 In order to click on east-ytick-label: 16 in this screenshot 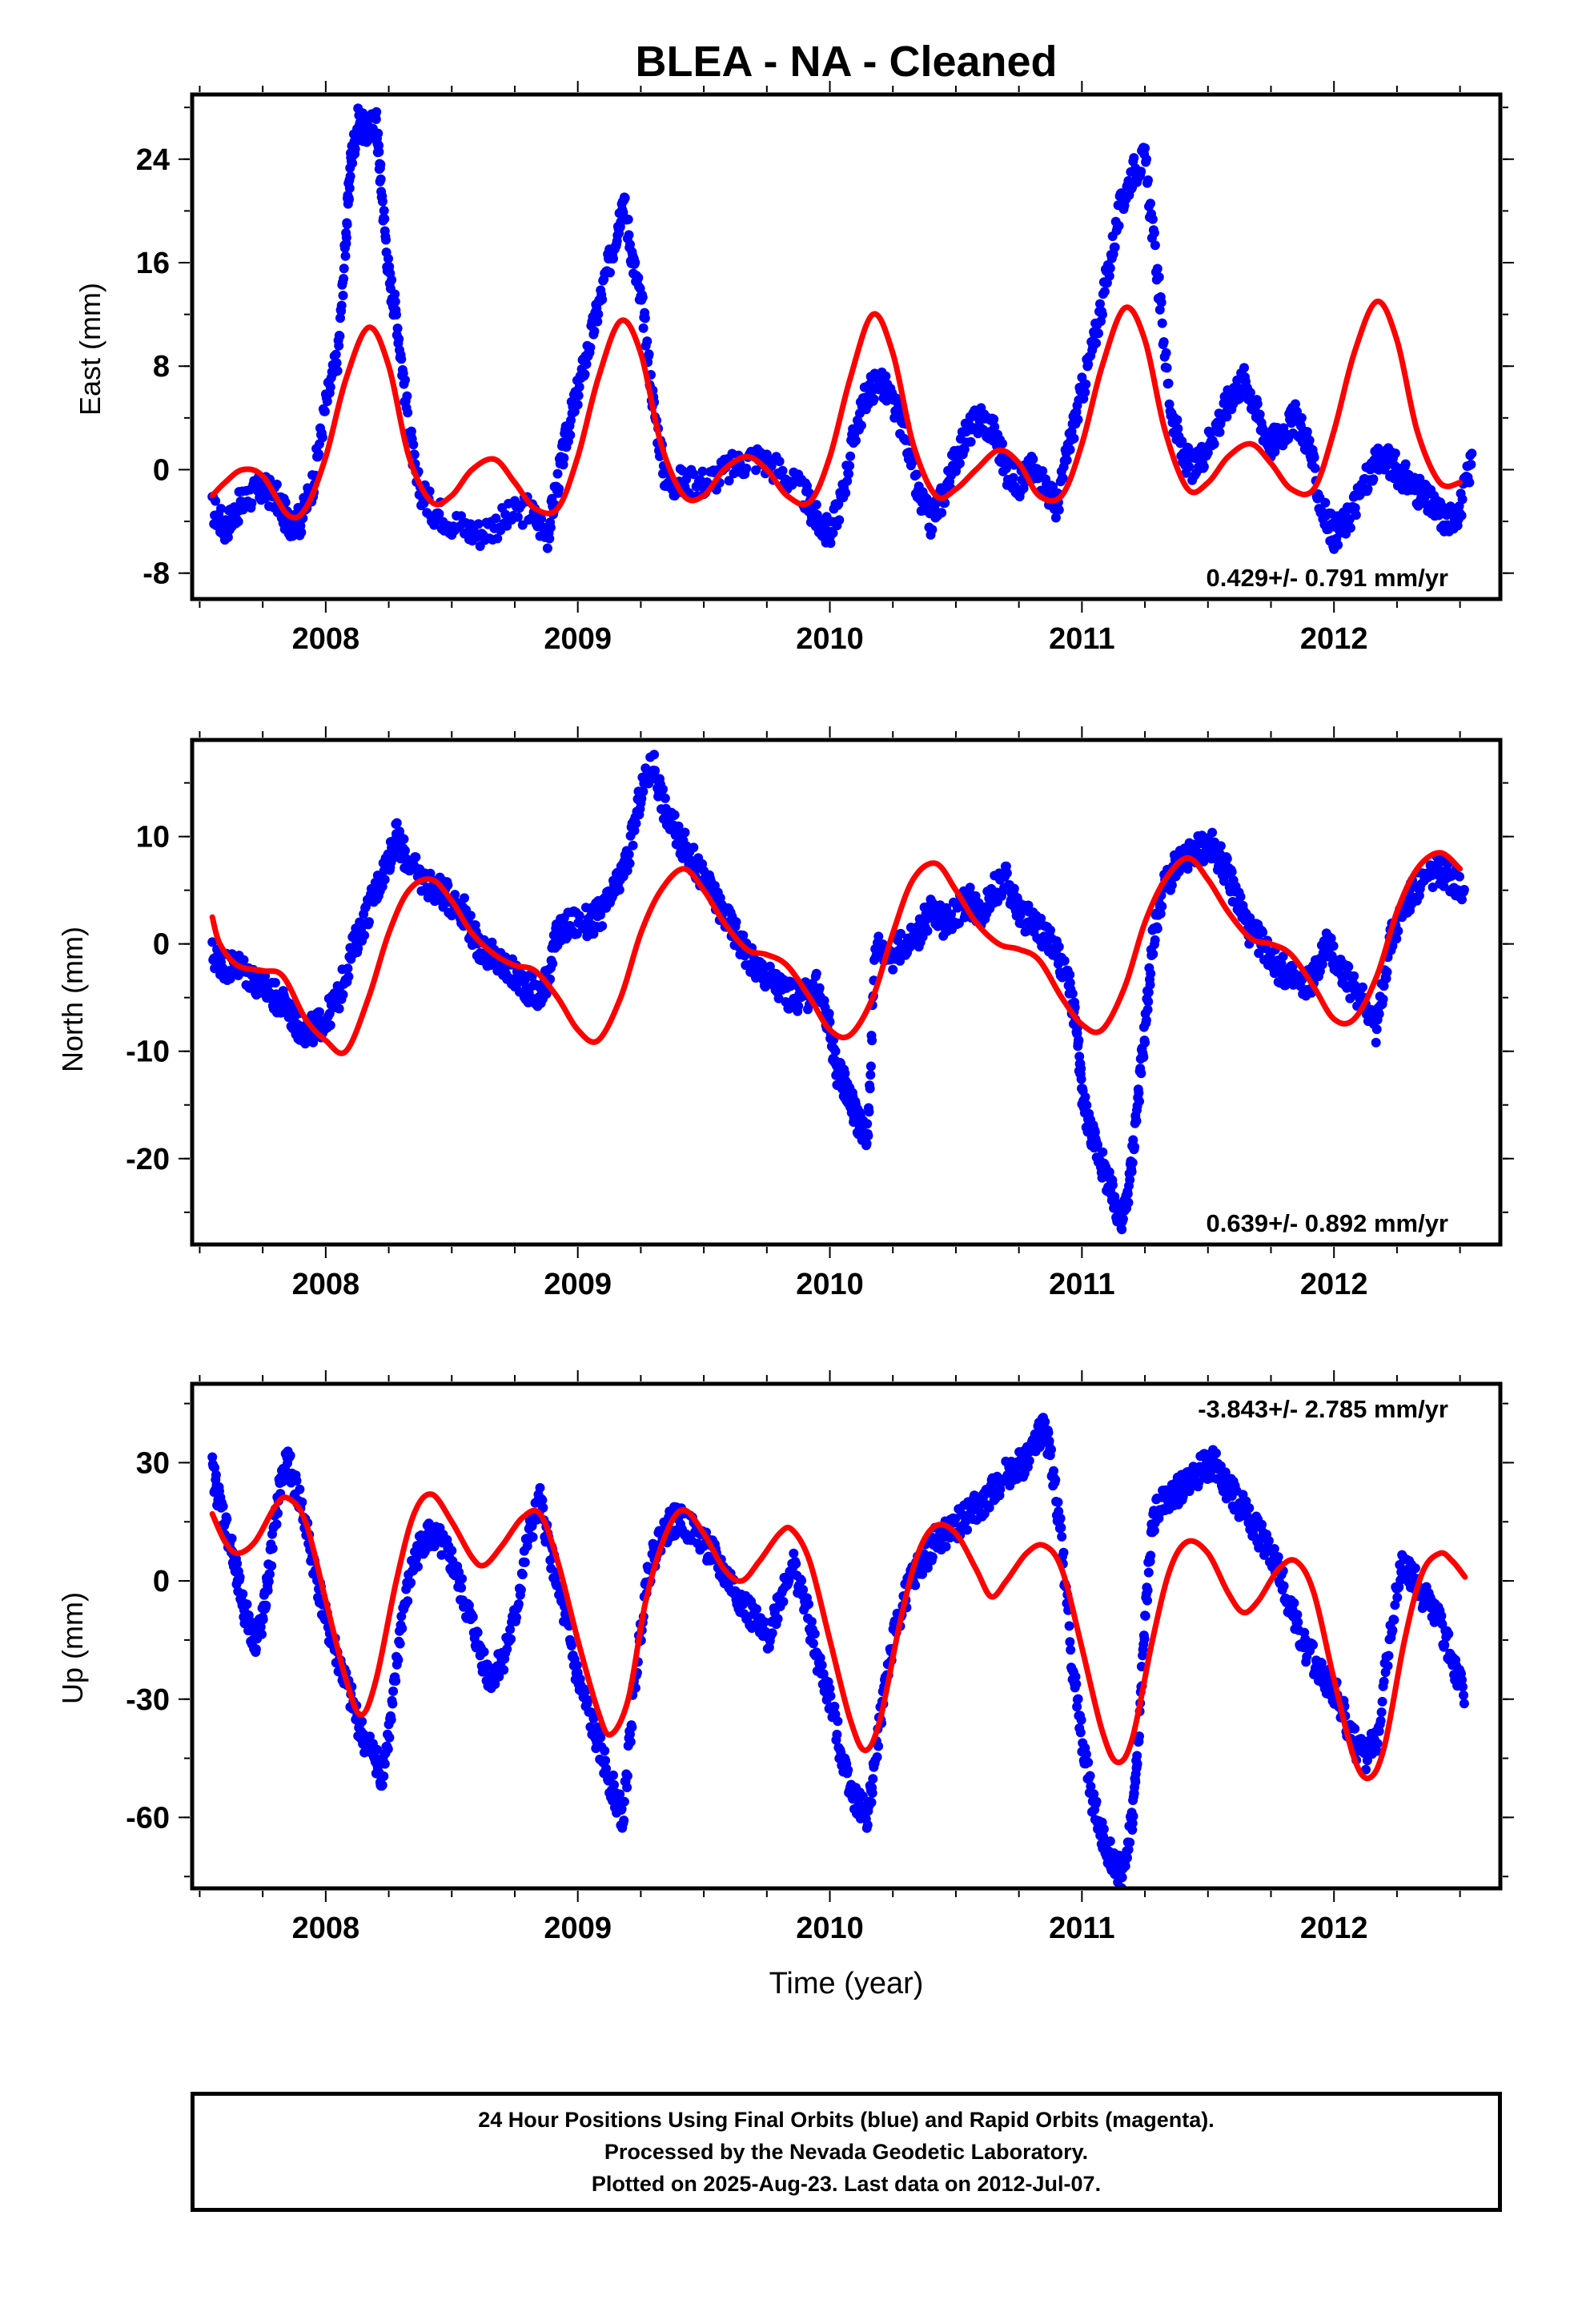, I will do `click(153, 263)`.